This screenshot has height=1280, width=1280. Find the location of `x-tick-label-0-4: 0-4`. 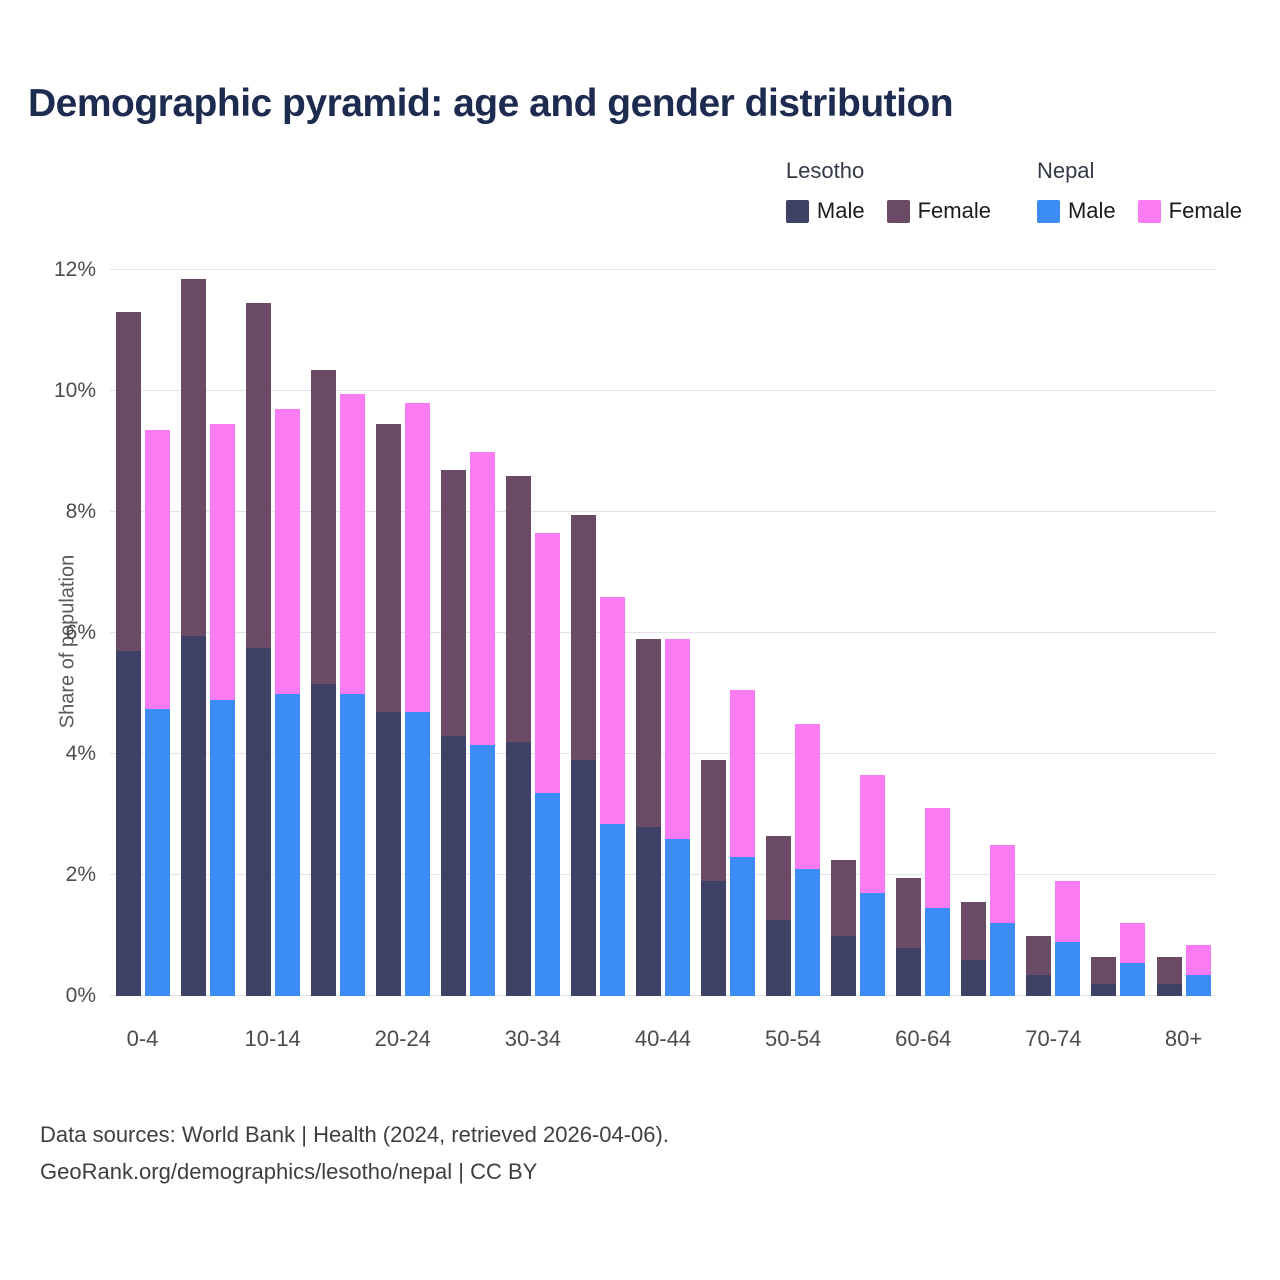

x-tick-label-0-4: 0-4 is located at coordinates (142, 1038).